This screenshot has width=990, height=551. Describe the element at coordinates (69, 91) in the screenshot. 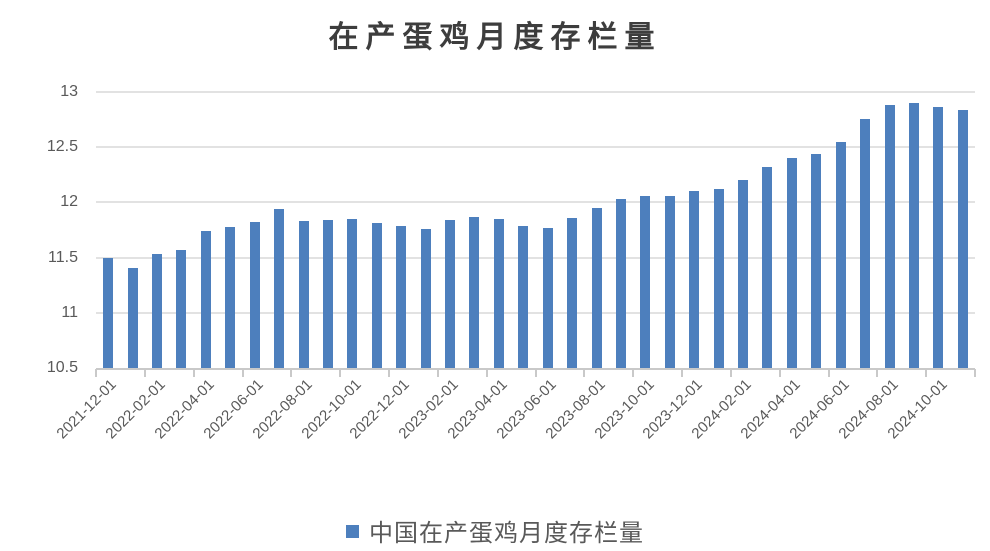

I see `y-tick-label: 13` at that location.